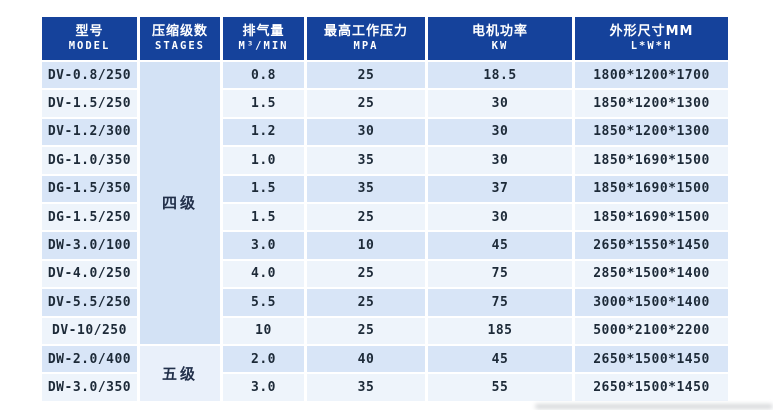  What do you see at coordinates (89, 245) in the screenshot?
I see `cell-model: DW-3.0/100` at bounding box center [89, 245].